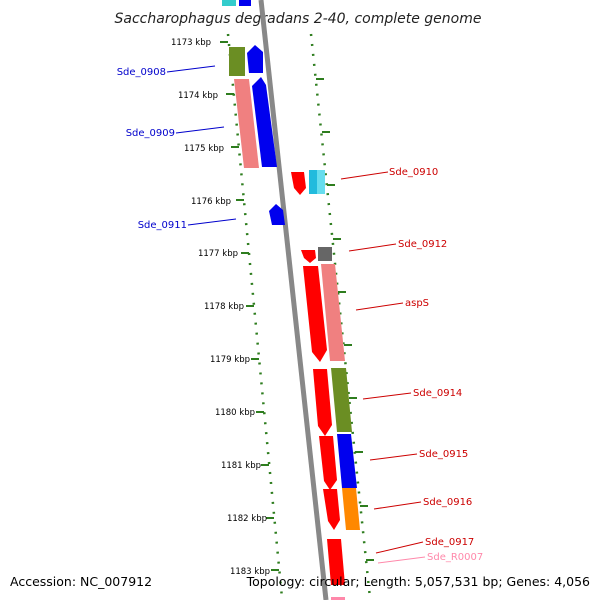  Describe the element at coordinates (449, 542) in the screenshot. I see `gene-label: Sde_0917` at that location.